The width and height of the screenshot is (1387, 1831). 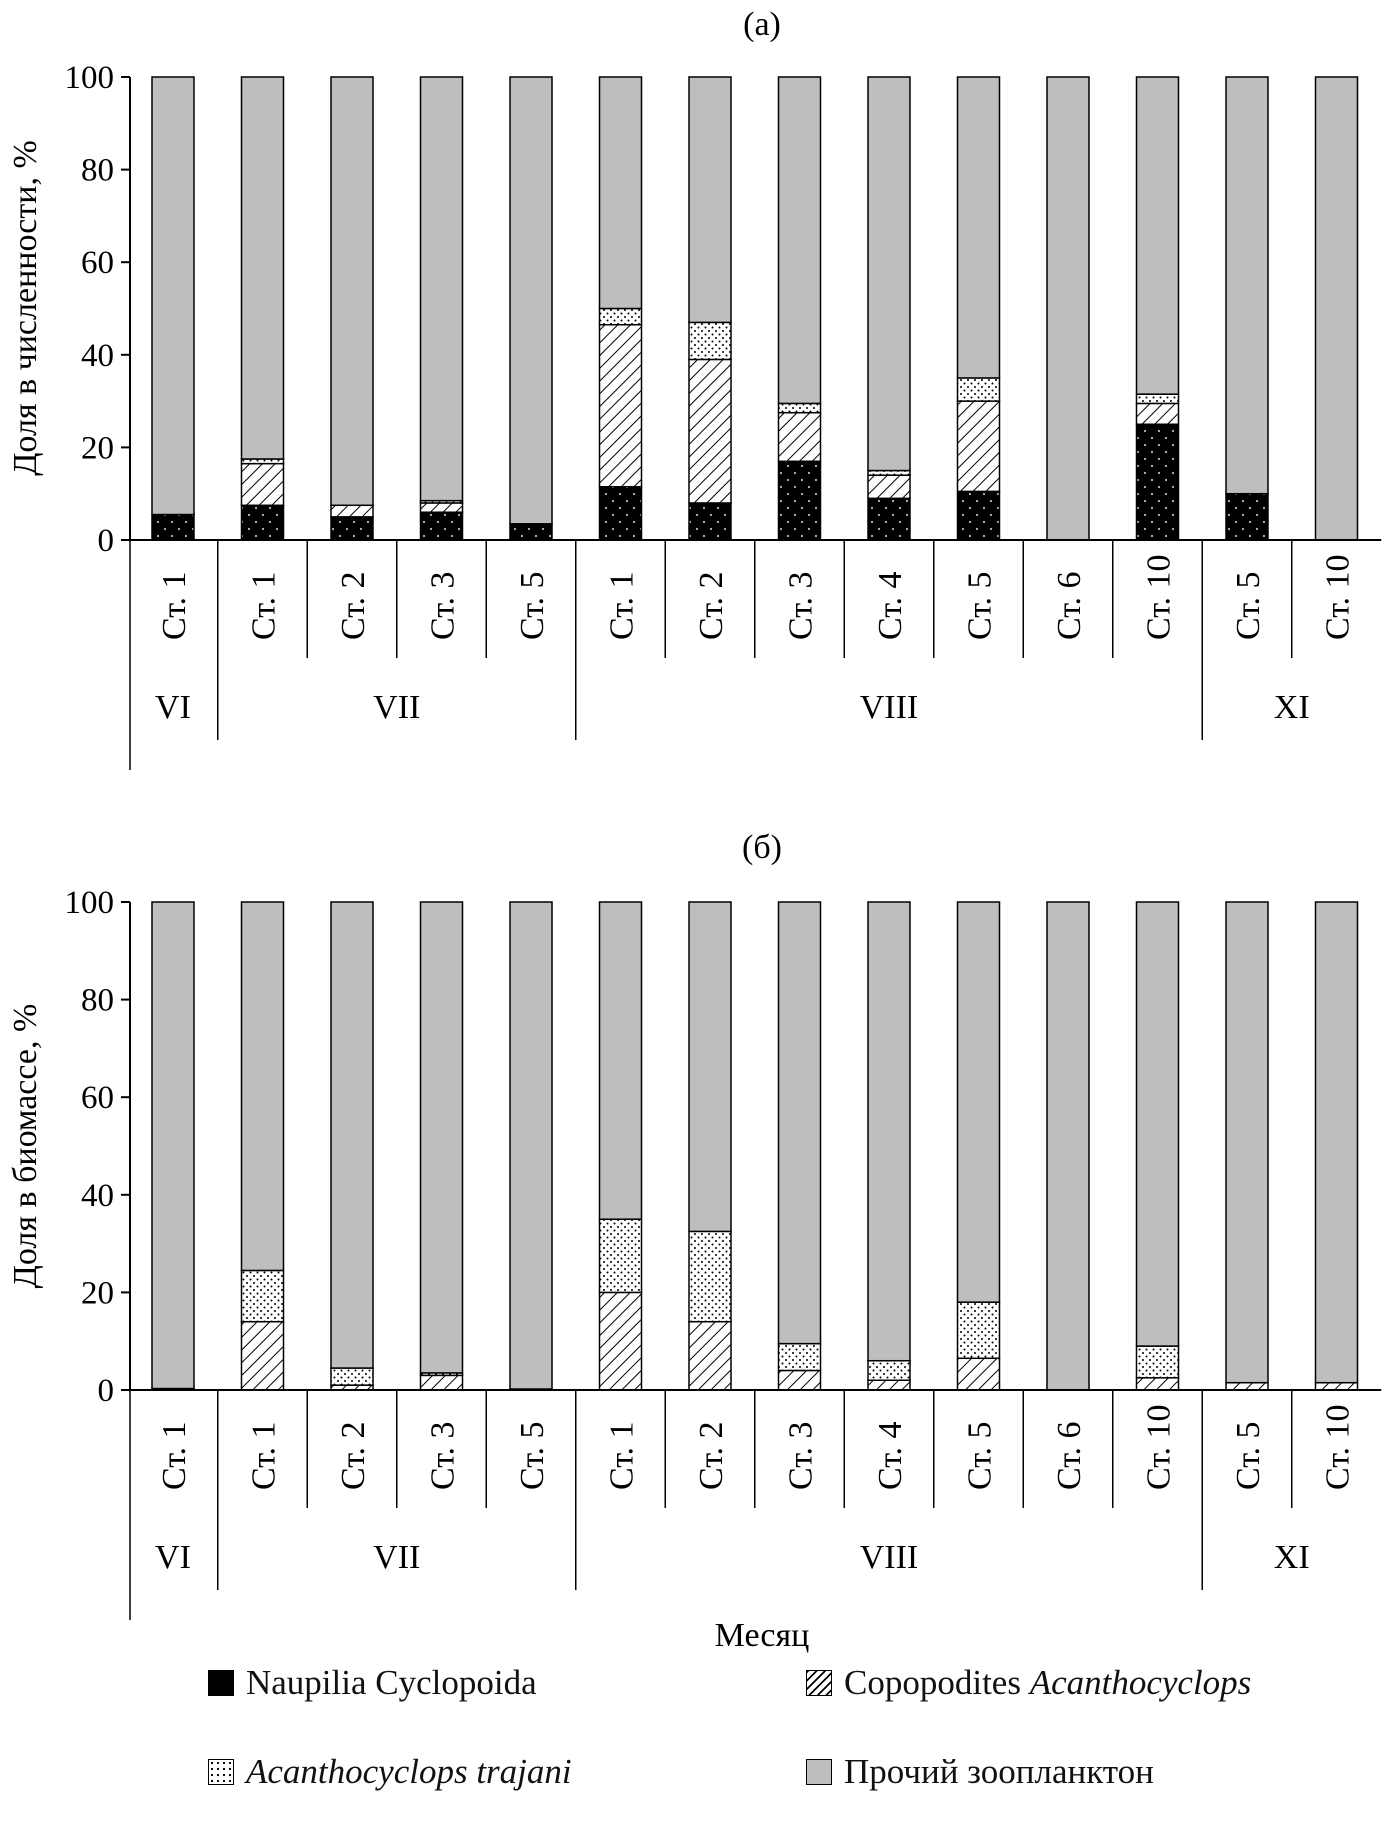 I want to click on legend-copopodites: Copopodites Acanthocyclops, so click(x=1028, y=1683).